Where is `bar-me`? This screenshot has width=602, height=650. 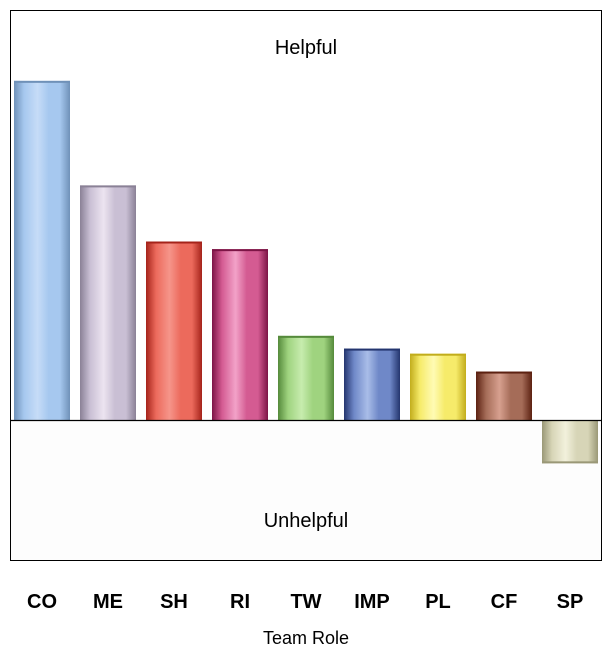
bar-me is located at coordinates (108, 302).